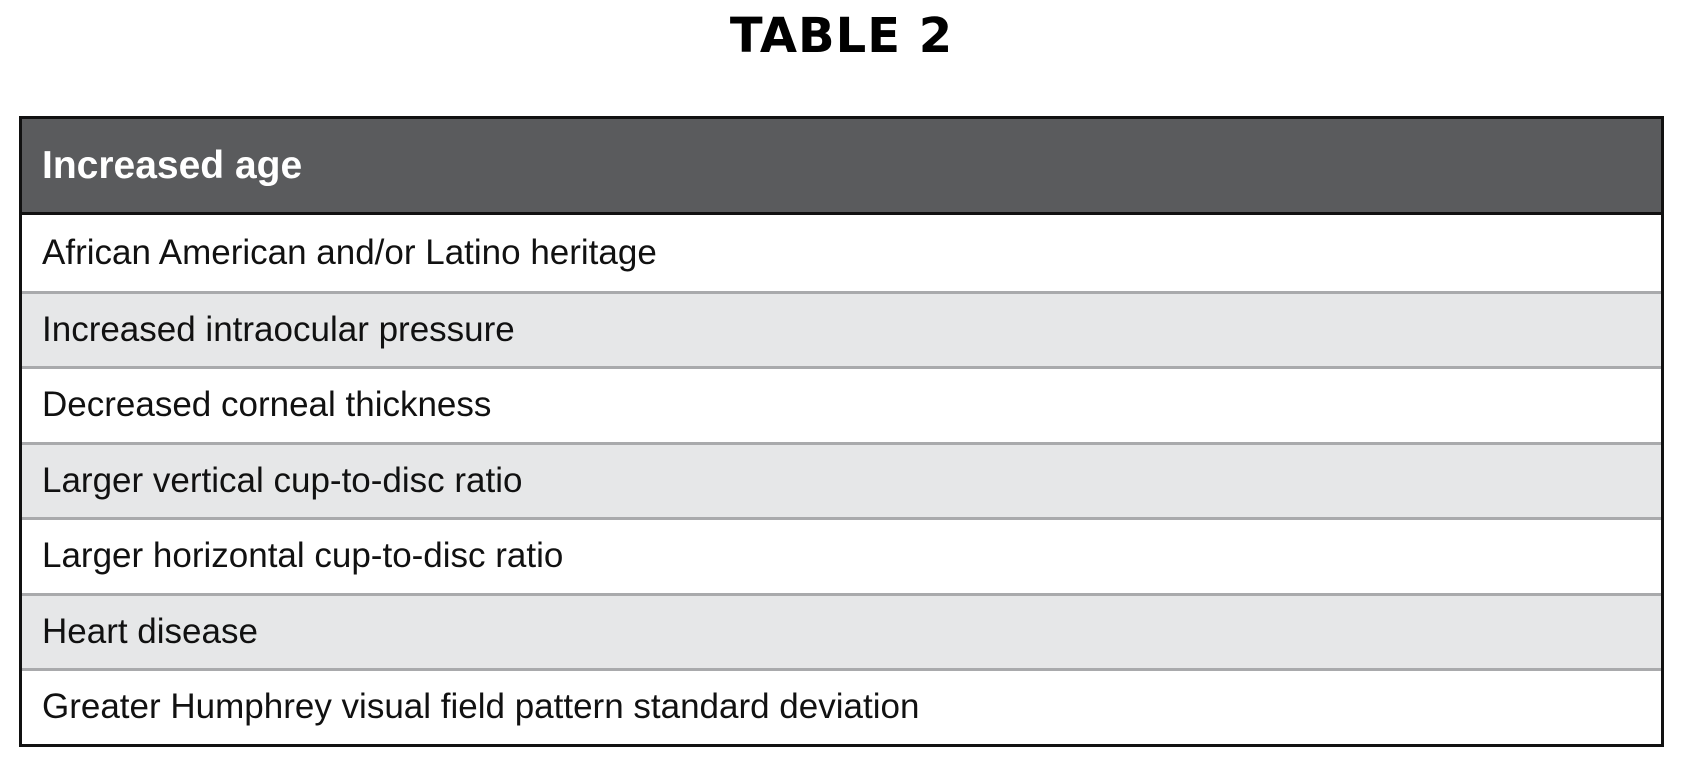 The height and width of the screenshot is (776, 1683). I want to click on table-row: Increased intraocular pressure, so click(841, 328).